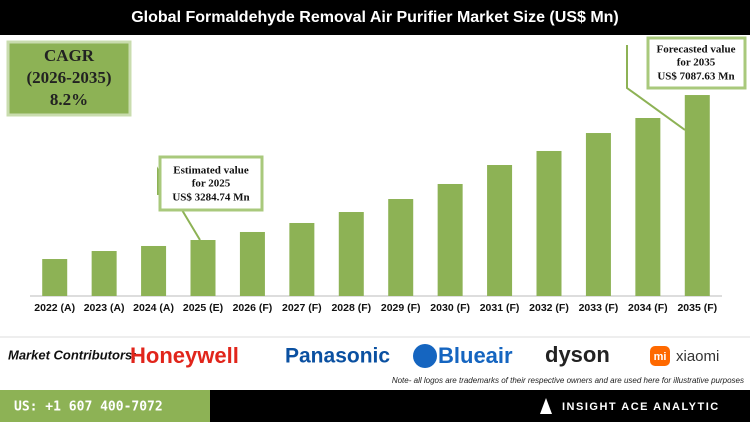 The height and width of the screenshot is (427, 750). What do you see at coordinates (480, 406) in the screenshot?
I see `footer-brand-bar` at bounding box center [480, 406].